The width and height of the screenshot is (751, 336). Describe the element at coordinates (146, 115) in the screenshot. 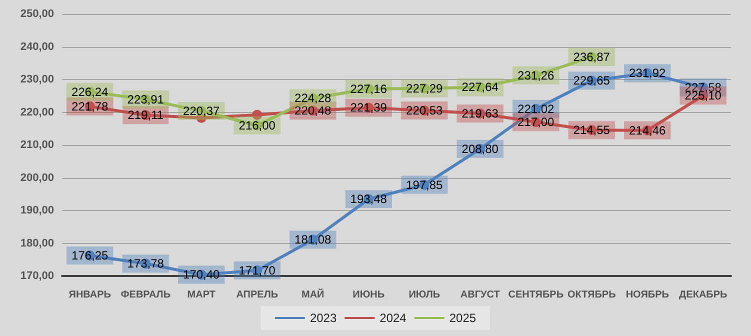

I see `data-label: 219,11` at that location.